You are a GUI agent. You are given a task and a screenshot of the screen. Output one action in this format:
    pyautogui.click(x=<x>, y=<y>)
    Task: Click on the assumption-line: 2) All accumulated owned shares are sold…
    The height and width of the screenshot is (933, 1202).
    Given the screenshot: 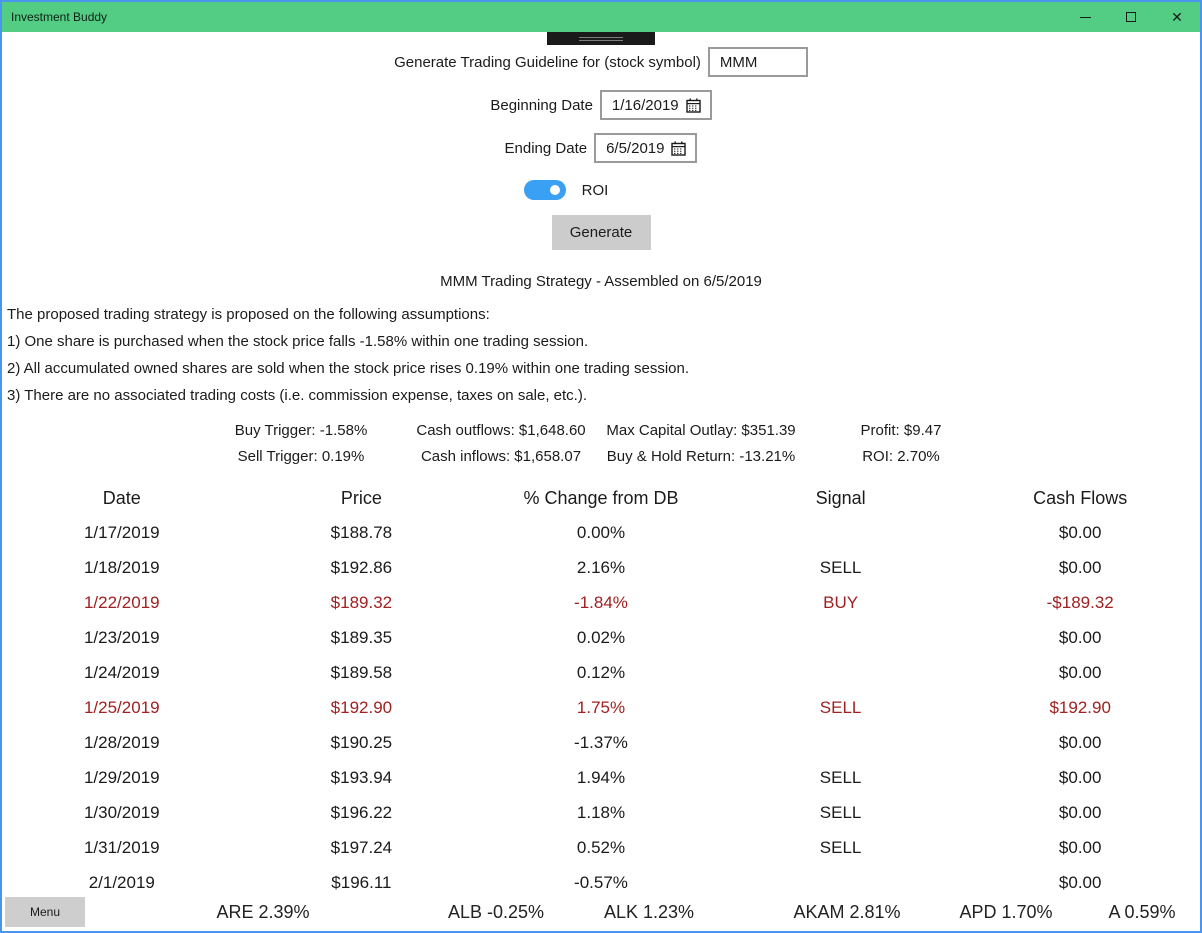 What is the action you would take?
    pyautogui.click(x=348, y=368)
    